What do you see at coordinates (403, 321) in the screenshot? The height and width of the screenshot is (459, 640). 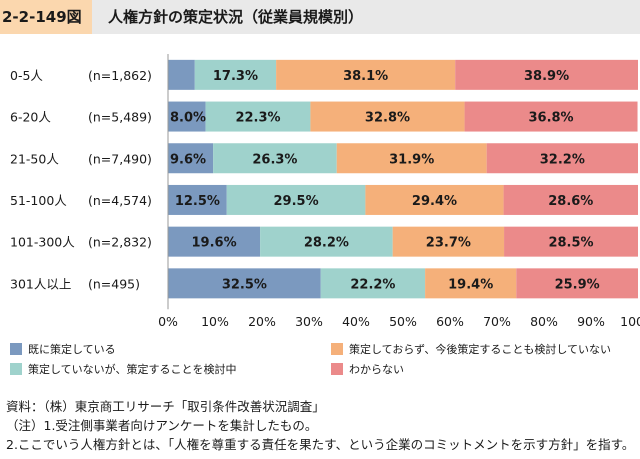 I see `x-tick-label: 50%` at bounding box center [403, 321].